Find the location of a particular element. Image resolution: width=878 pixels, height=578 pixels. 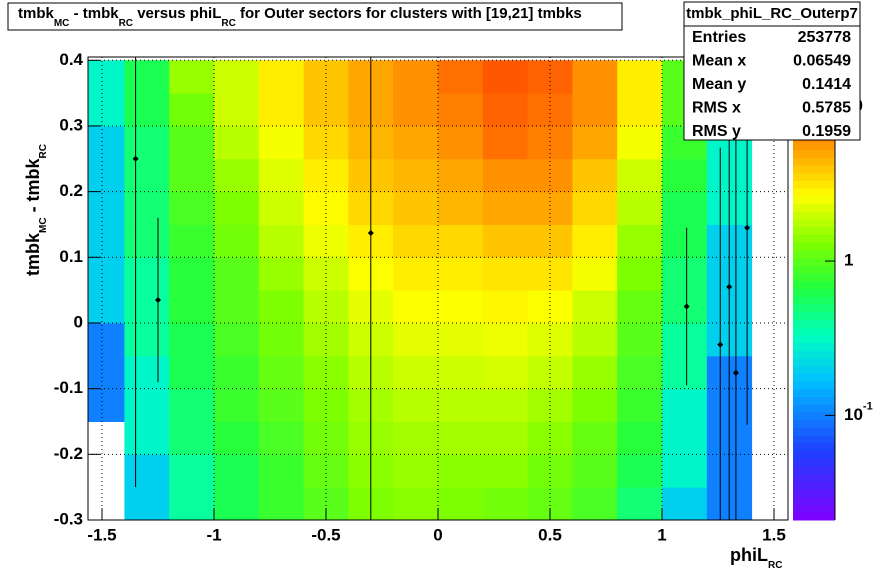

x-tick-label: 0.5 is located at coordinates (550, 534).